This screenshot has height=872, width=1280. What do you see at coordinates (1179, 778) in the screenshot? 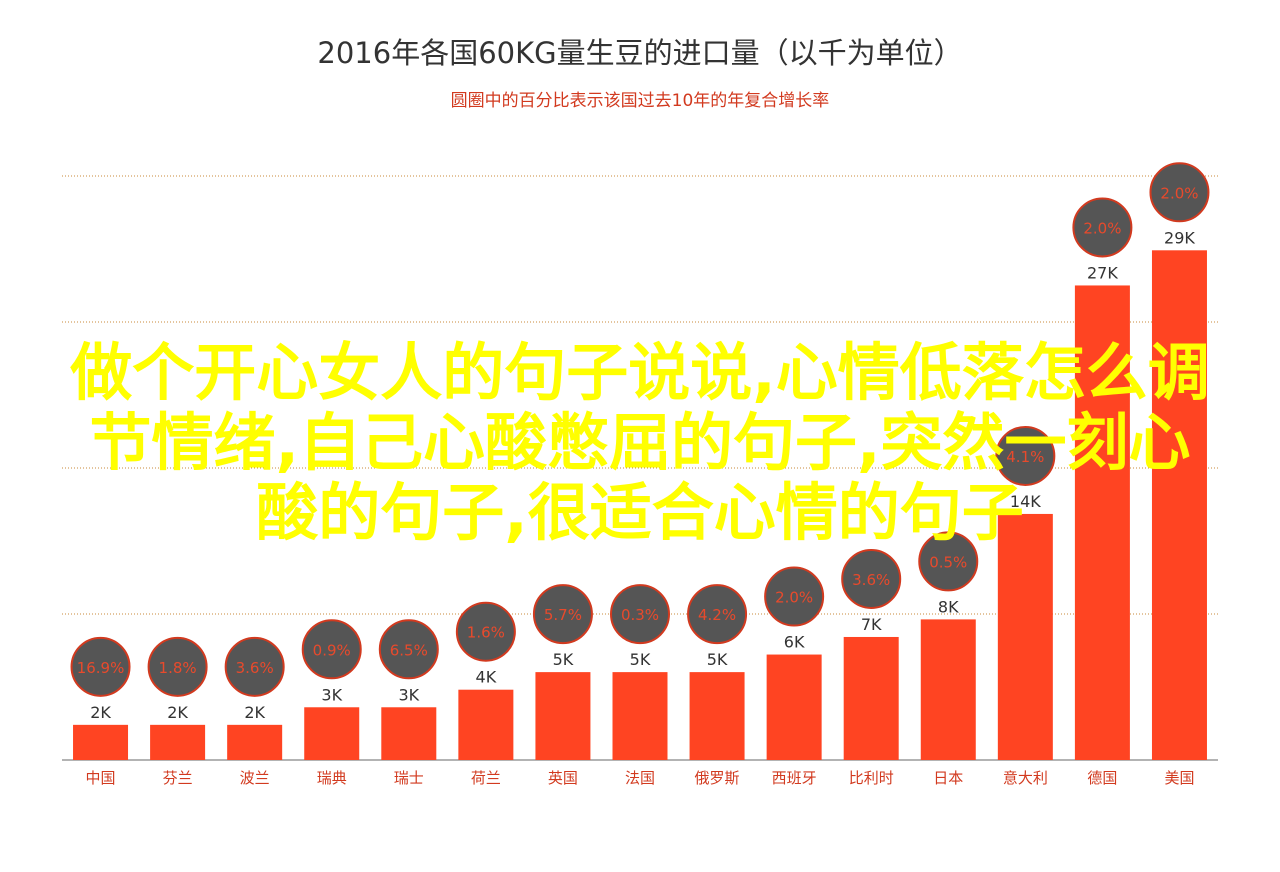
I see `category-label: 美国` at bounding box center [1179, 778].